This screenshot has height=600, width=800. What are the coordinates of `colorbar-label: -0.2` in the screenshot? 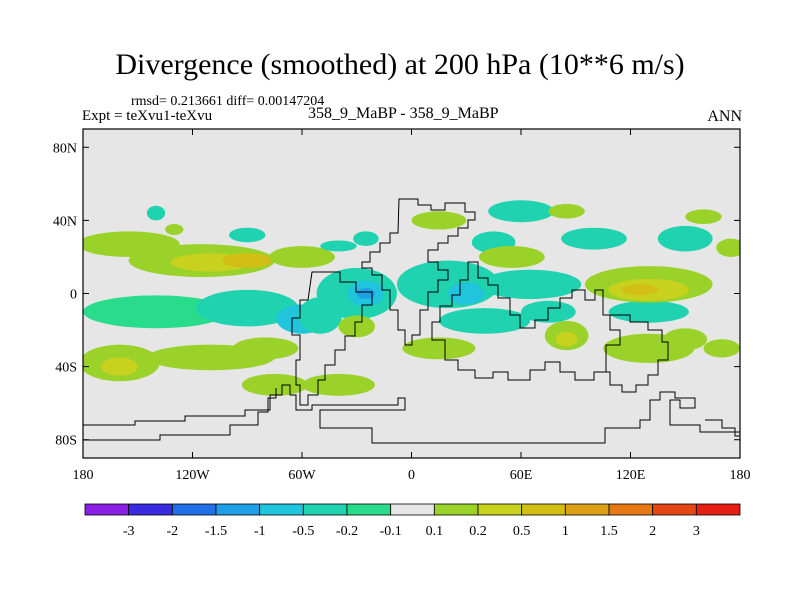 It's located at (347, 531).